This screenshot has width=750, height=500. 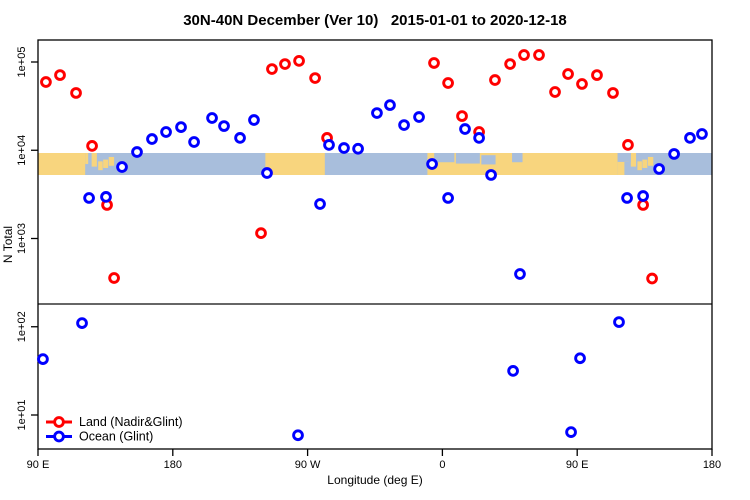 What do you see at coordinates (22, 326) in the screenshot?
I see `y-tick-label: 1e+02` at bounding box center [22, 326].